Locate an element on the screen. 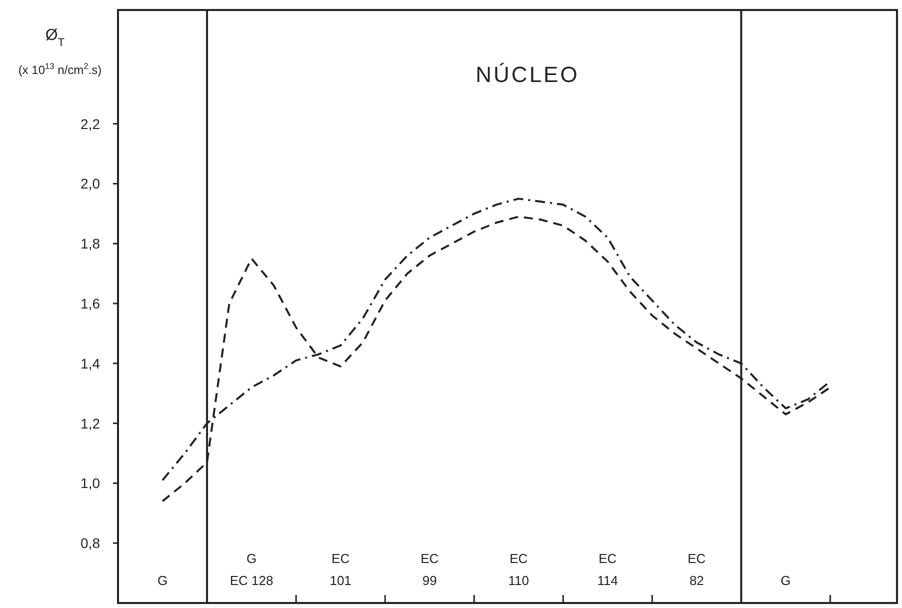 The width and height of the screenshot is (902, 608). x-tick-label: EC 101 is located at coordinates (341, 569).